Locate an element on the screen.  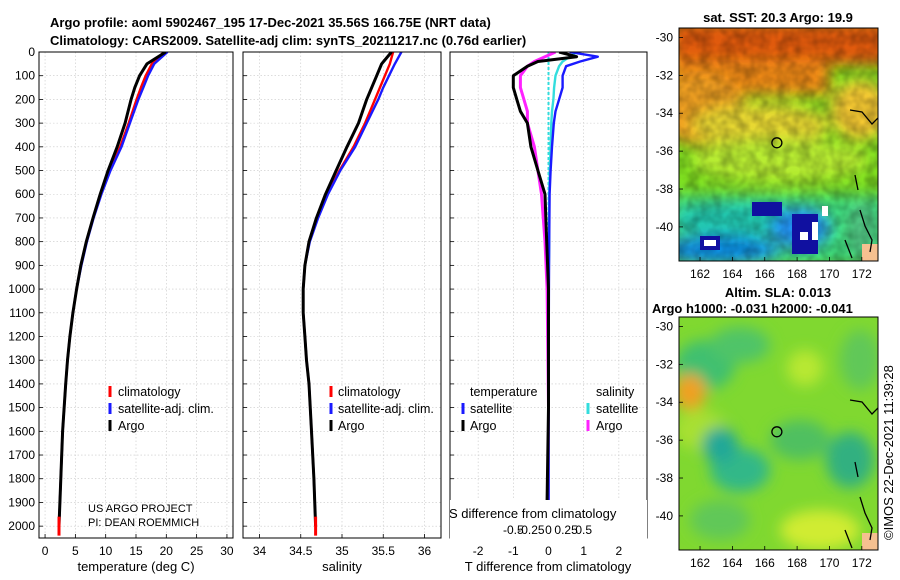
difference-series is located at coordinates (555, 289).